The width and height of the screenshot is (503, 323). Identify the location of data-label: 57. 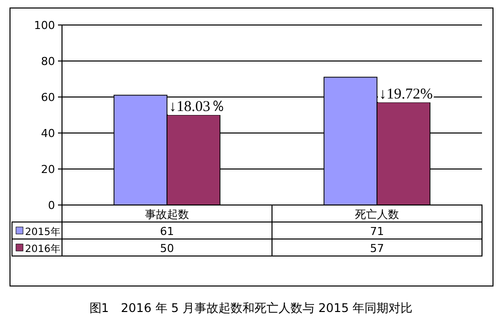
(377, 248).